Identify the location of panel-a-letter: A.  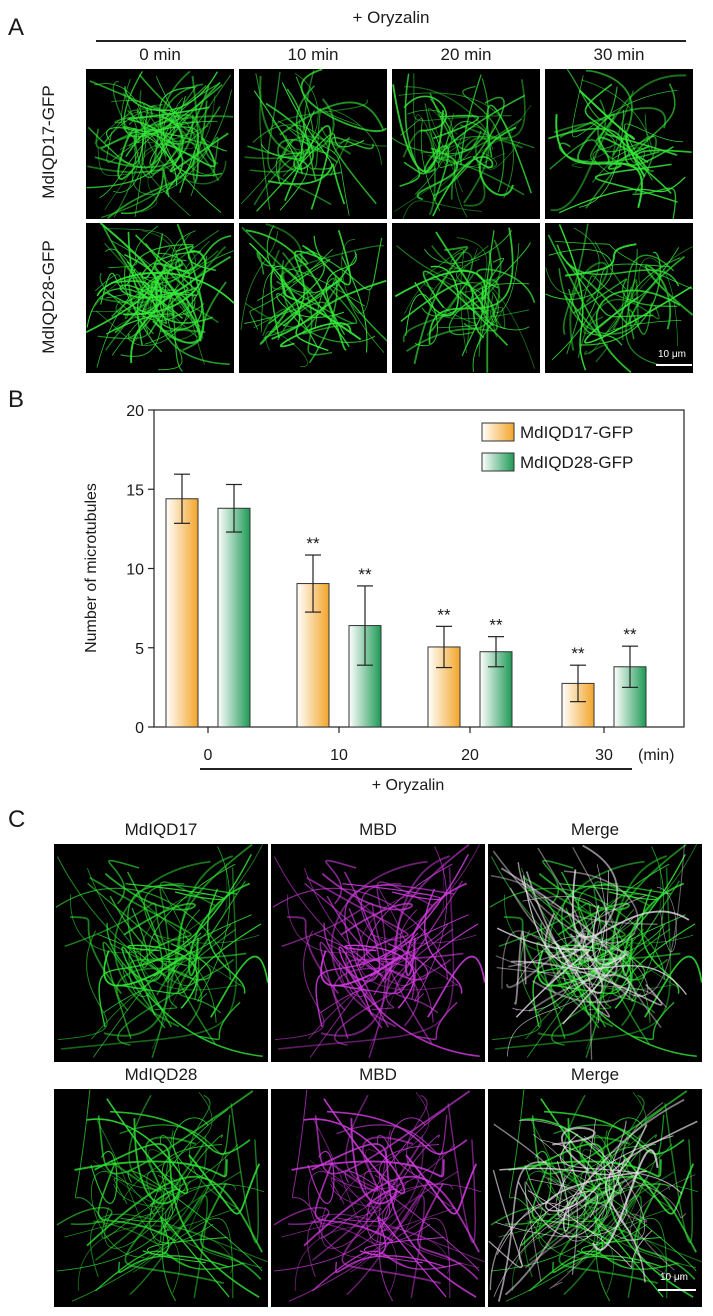
(16, 27).